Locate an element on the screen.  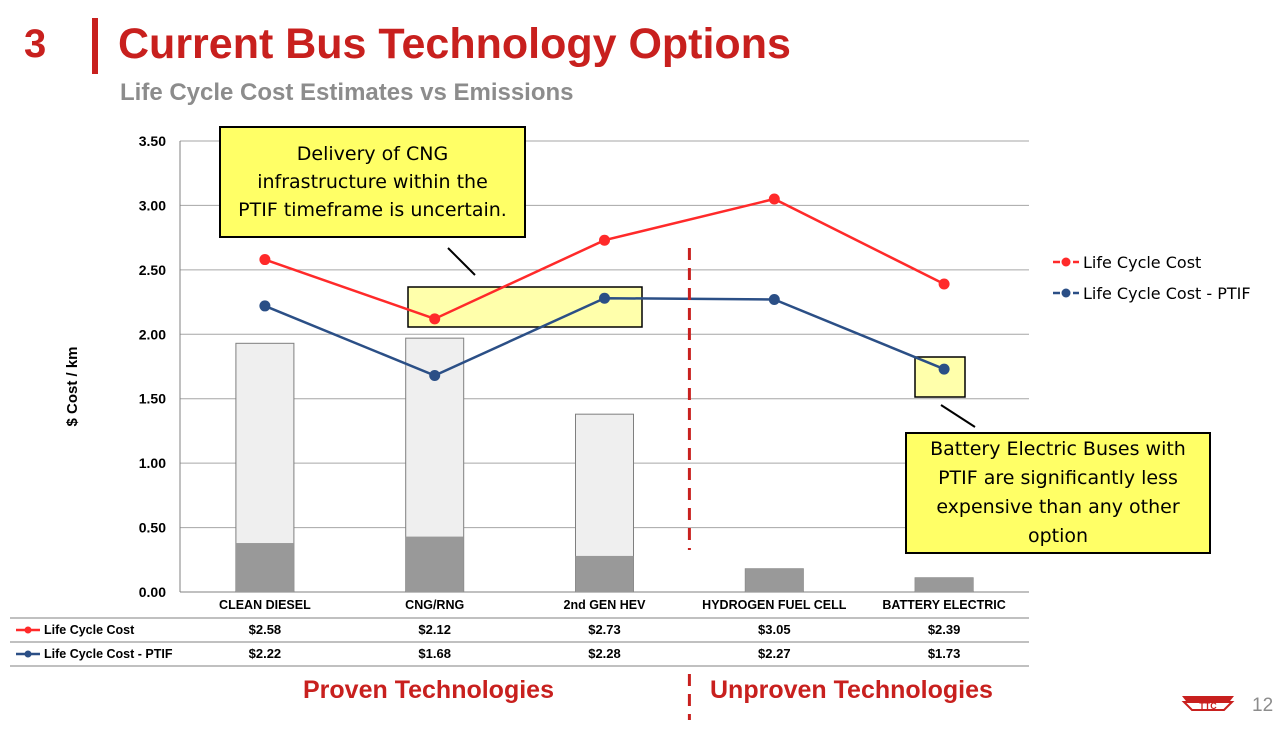
table-value: $2.27 is located at coordinates (774, 653).